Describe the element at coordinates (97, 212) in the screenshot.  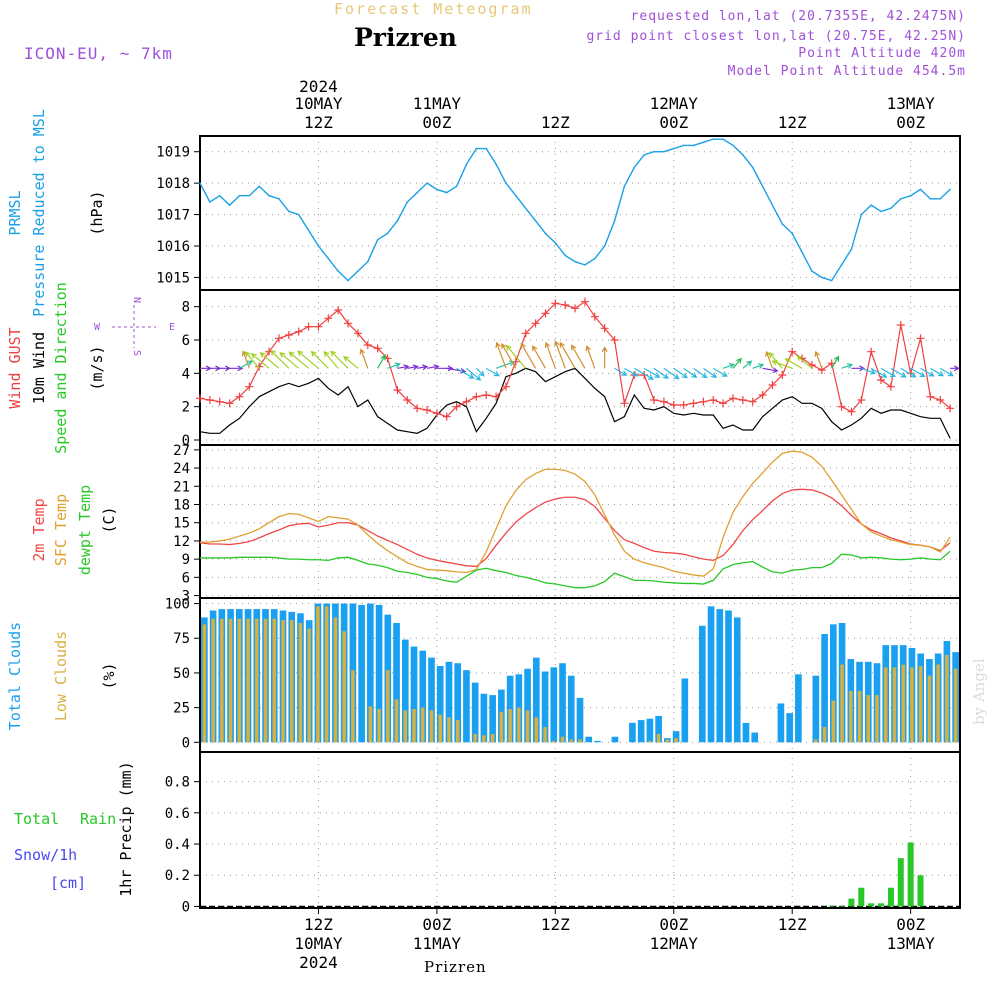
I see `label-hpa: (hPa)` at that location.